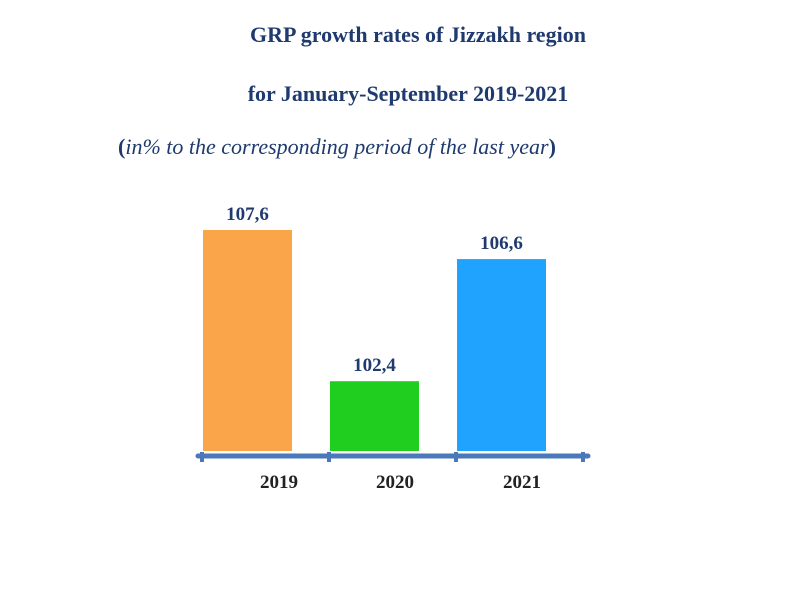 The image size is (800, 599). Describe the element at coordinates (501, 355) in the screenshot. I see `bar-2021` at that location.